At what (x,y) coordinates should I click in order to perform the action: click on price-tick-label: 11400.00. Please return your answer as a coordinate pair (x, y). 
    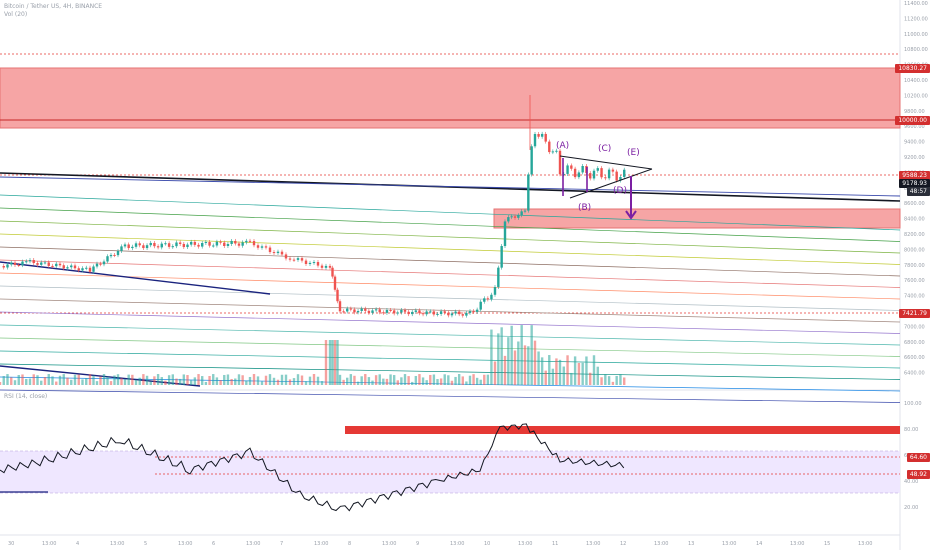
    Looking at the image, I should click on (916, 4).